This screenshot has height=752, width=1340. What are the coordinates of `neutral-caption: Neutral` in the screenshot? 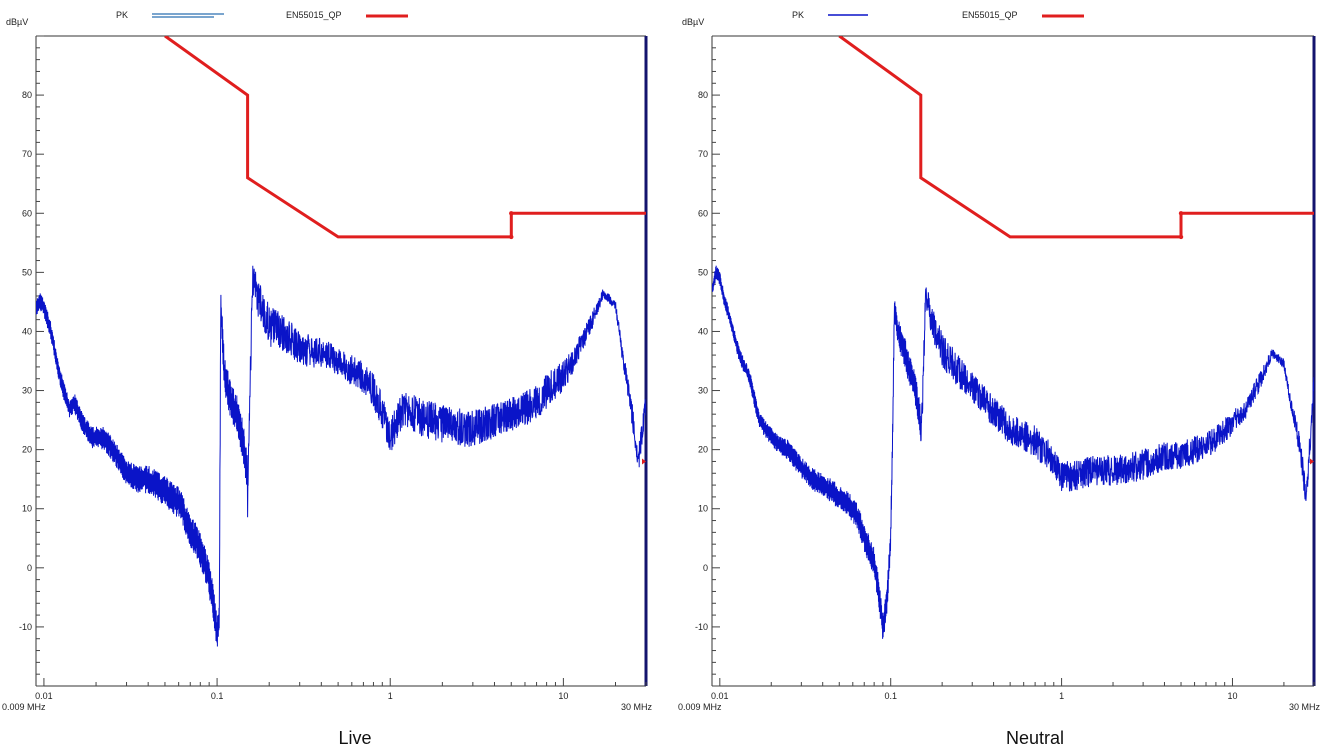 It's located at (1035, 738).